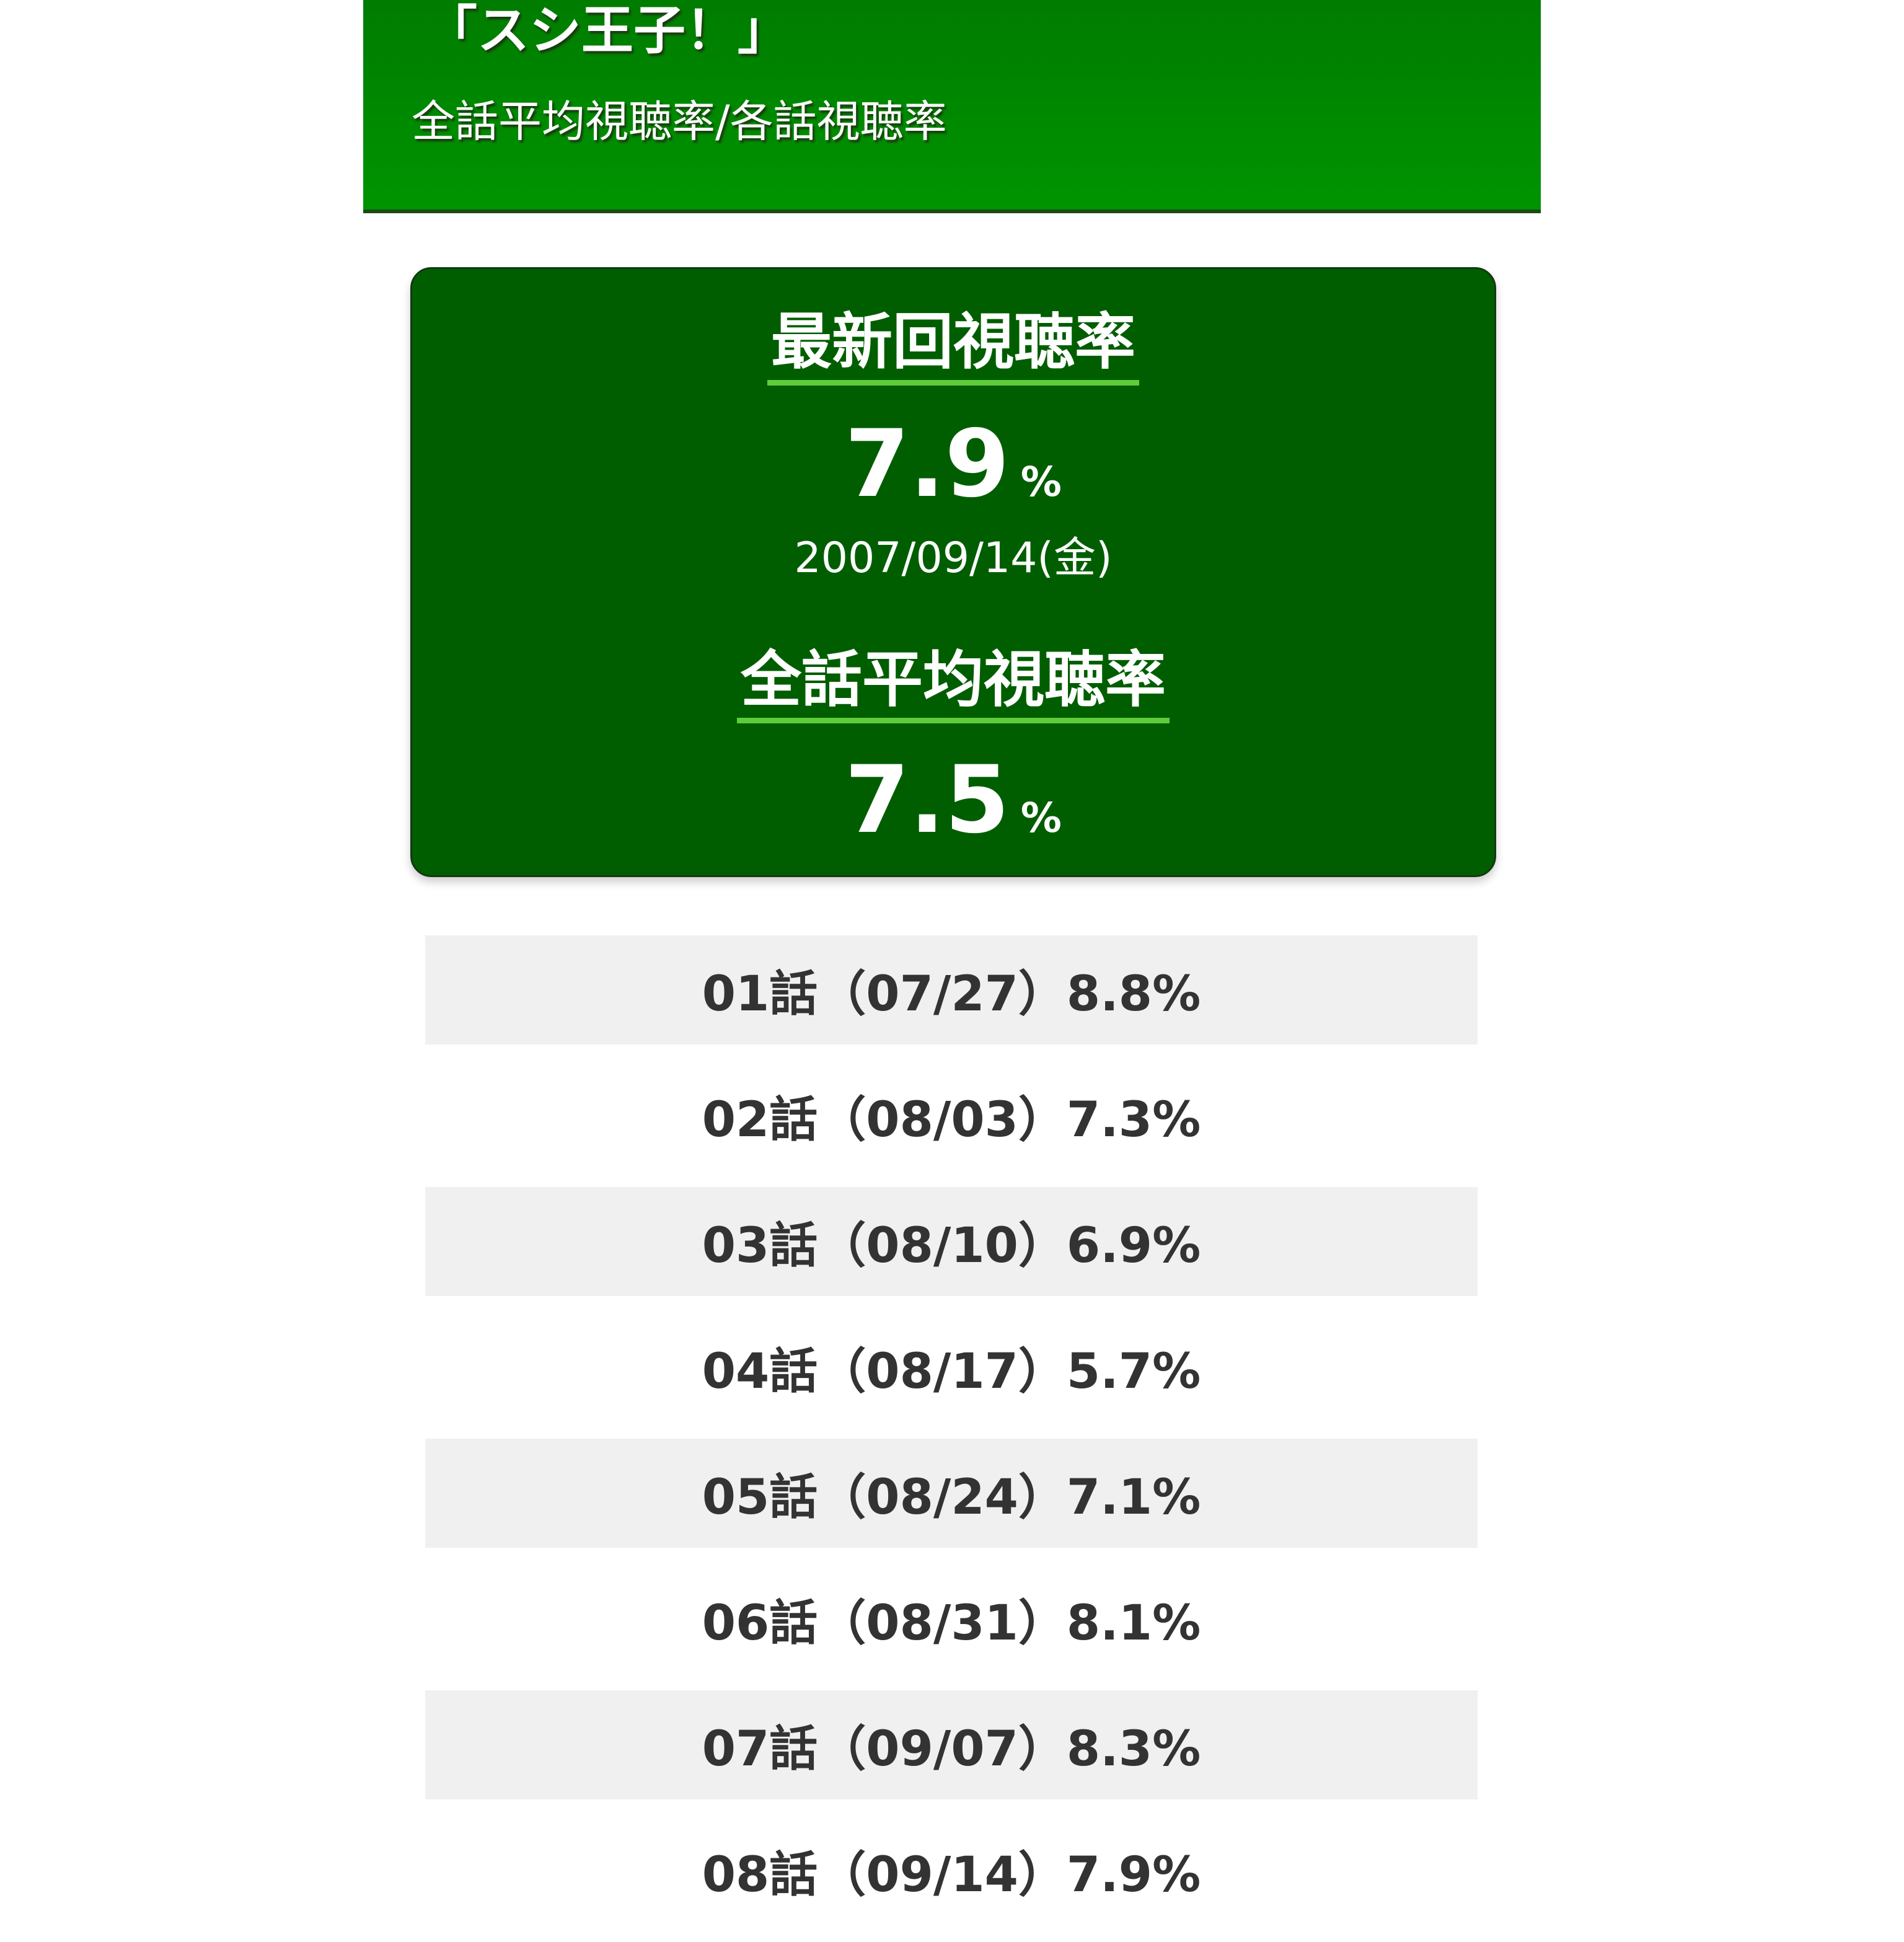 This screenshot has height=1942, width=1904. What do you see at coordinates (951, 1372) in the screenshot?
I see `episode-row: 04話（08/17）5.7%` at bounding box center [951, 1372].